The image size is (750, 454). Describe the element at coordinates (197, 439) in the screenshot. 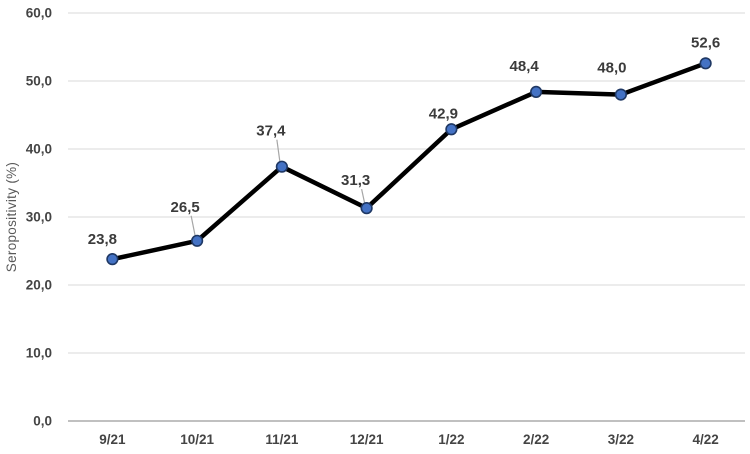

I see `x-tick-label: 10/21` at that location.